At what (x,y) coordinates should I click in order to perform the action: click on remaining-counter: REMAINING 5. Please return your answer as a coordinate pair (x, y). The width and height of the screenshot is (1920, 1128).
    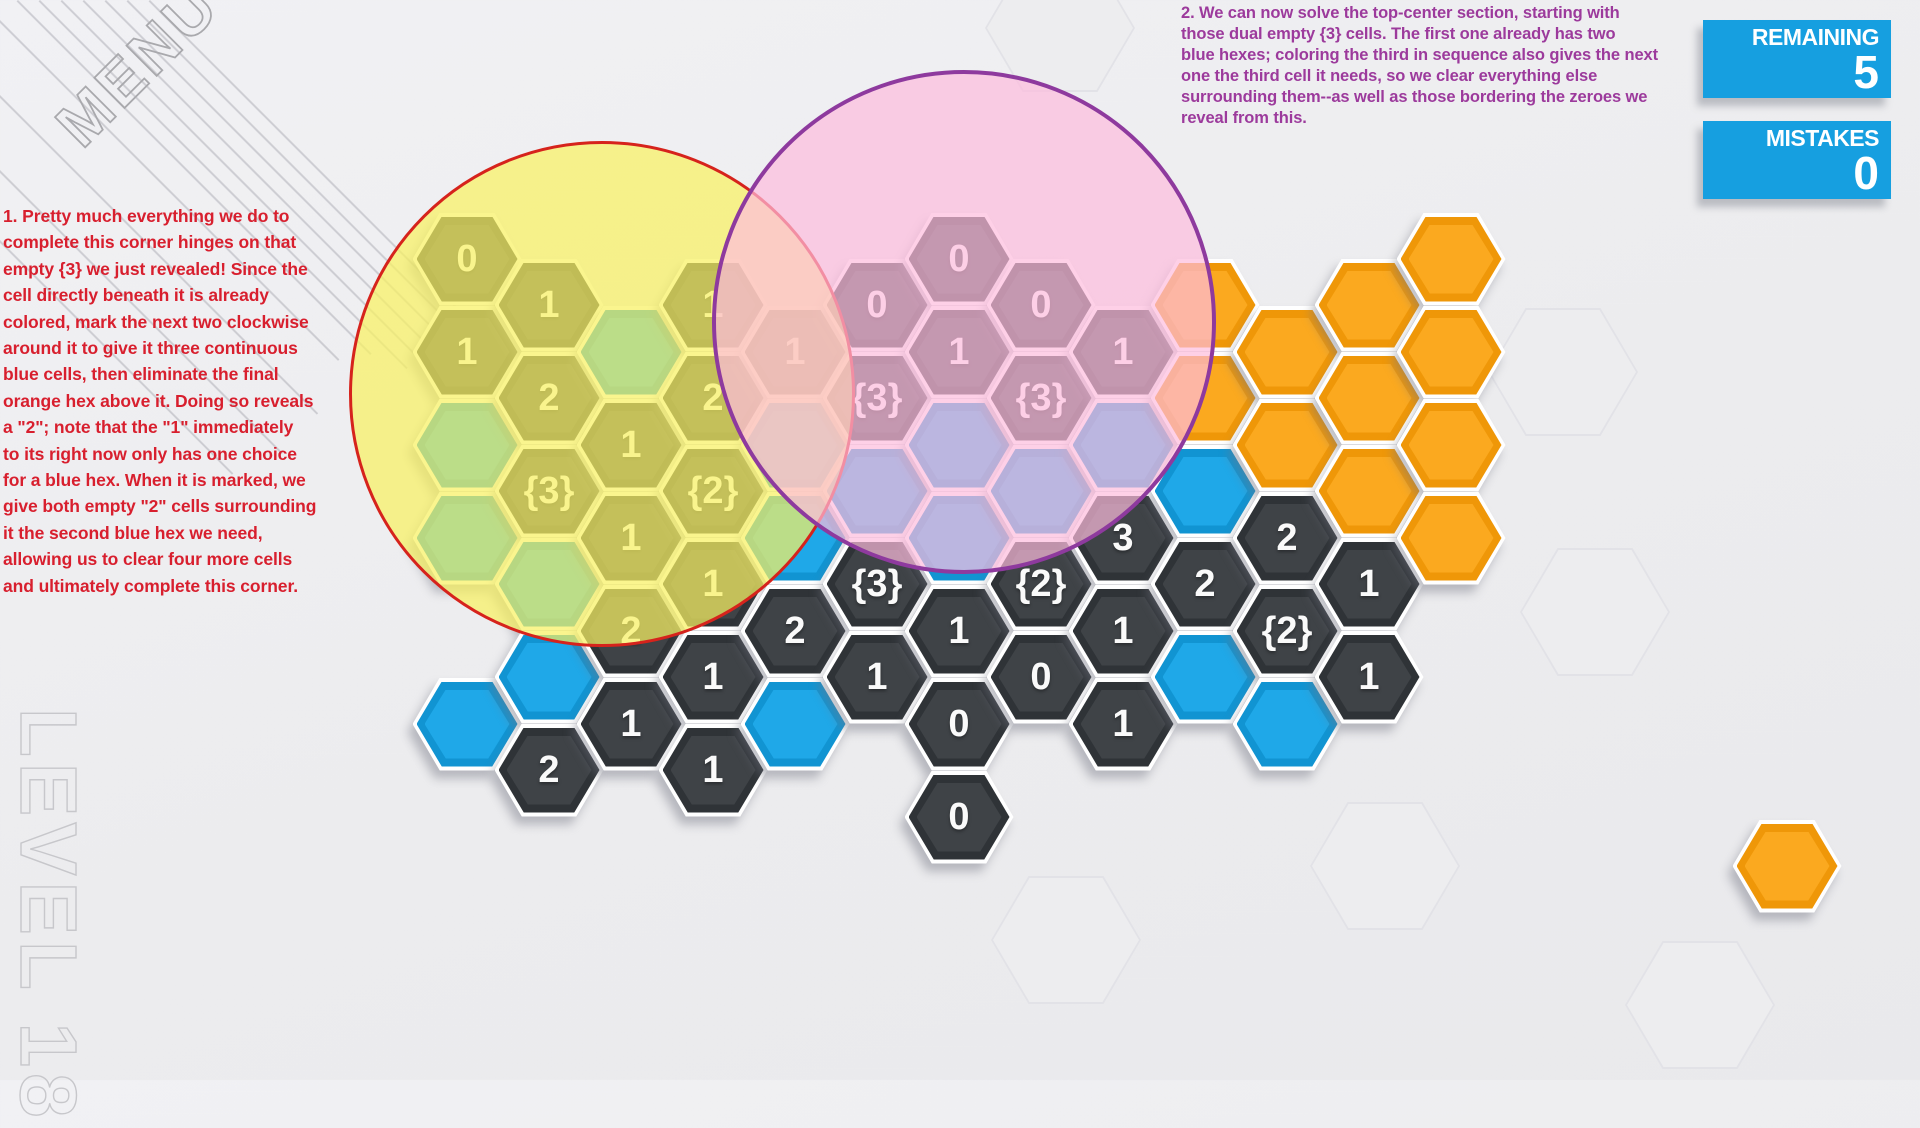
    Looking at the image, I should click on (1797, 59).